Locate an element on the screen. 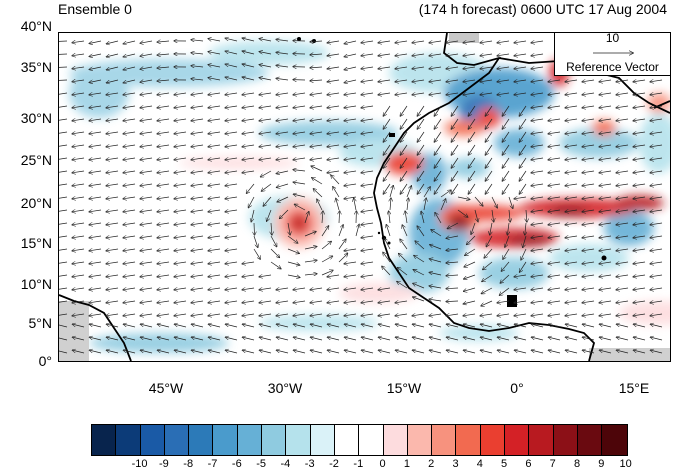  colorbar-tick-label: 8 is located at coordinates (577, 464).